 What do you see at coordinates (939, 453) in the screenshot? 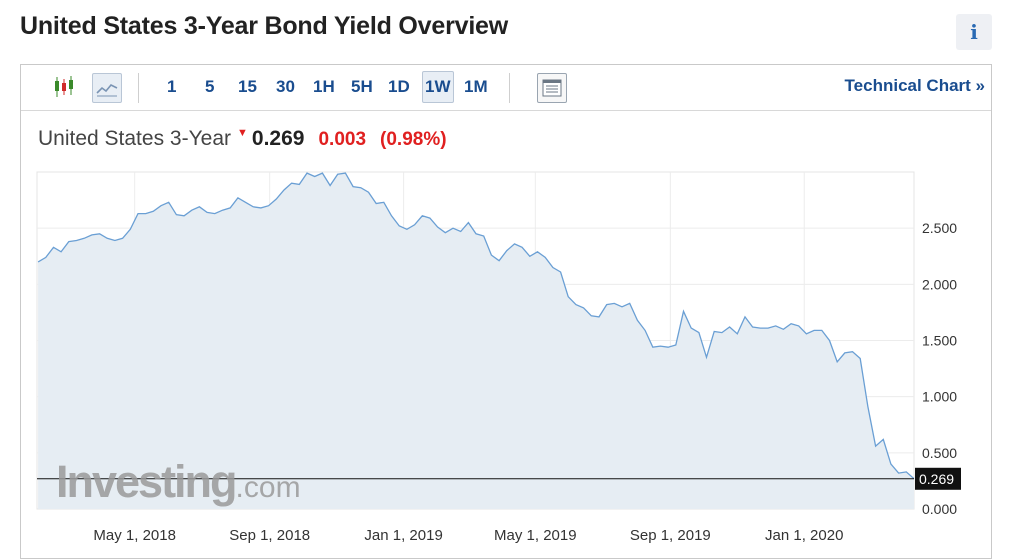
I see `y-tick-label: 0.500` at bounding box center [939, 453].